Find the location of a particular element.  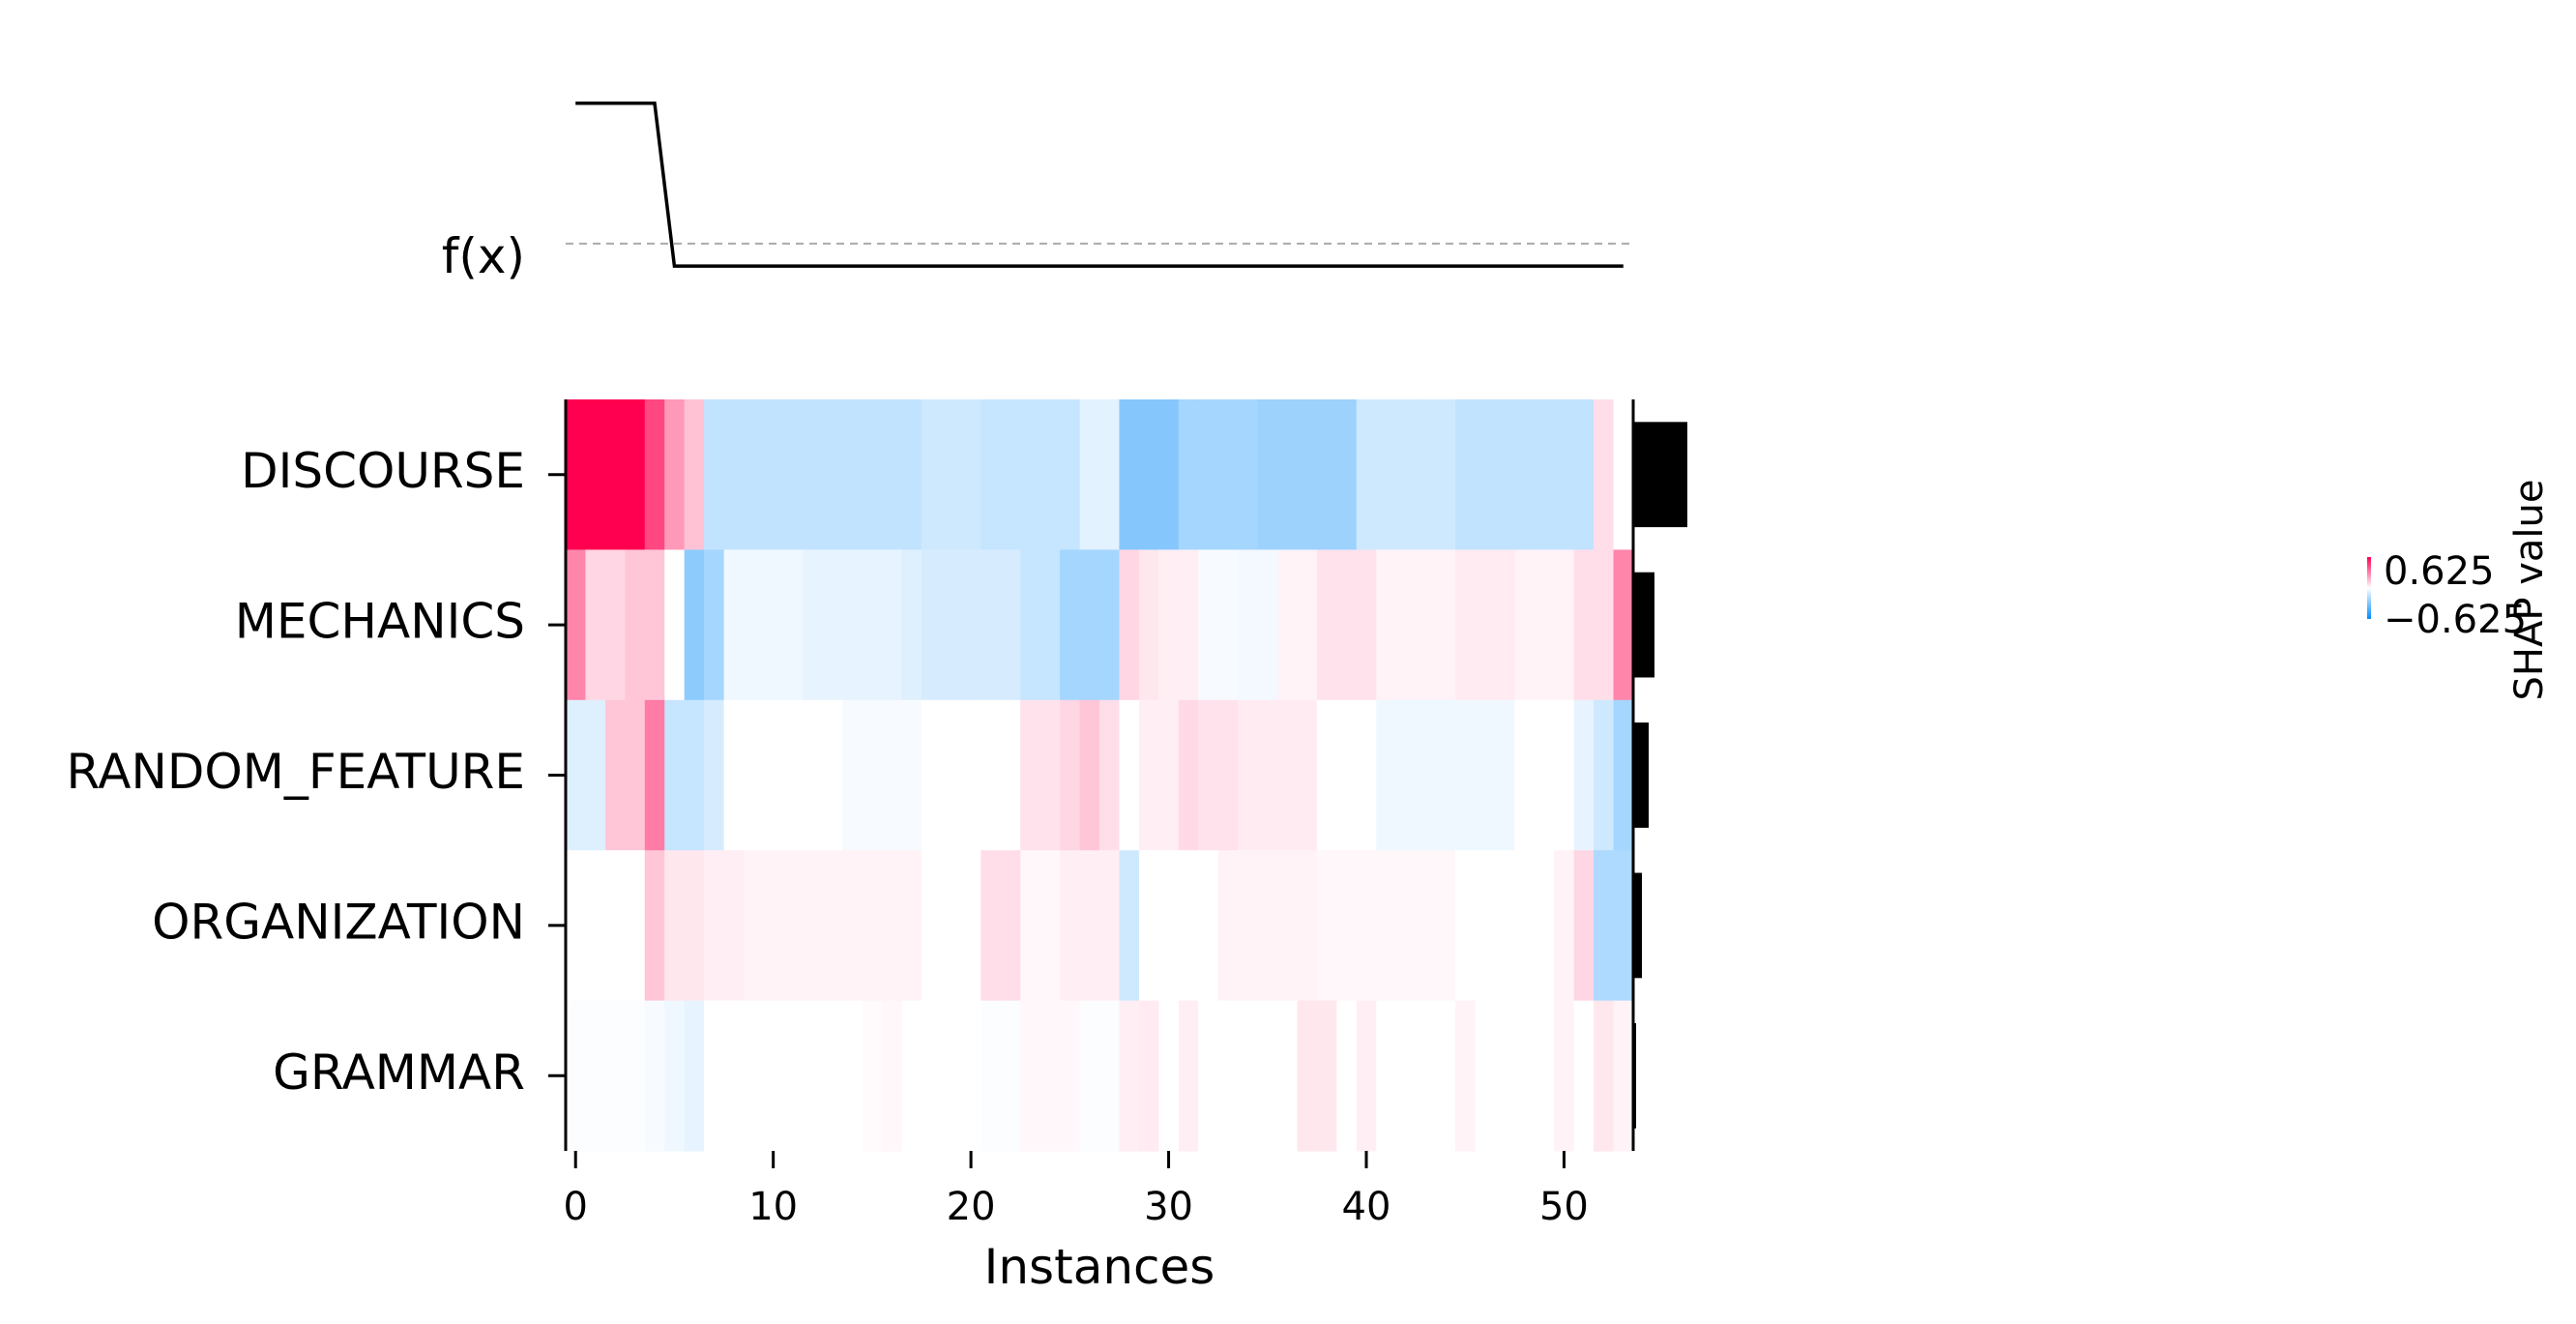

fx-series-line is located at coordinates (1099, 185).